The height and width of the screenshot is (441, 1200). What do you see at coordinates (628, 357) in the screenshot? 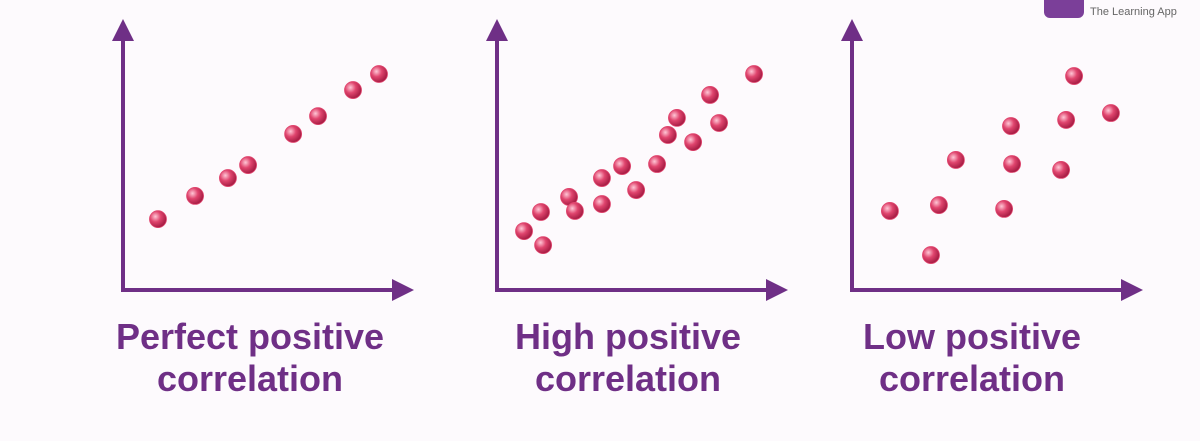
I see `chart-title: High positive correlation` at bounding box center [628, 357].